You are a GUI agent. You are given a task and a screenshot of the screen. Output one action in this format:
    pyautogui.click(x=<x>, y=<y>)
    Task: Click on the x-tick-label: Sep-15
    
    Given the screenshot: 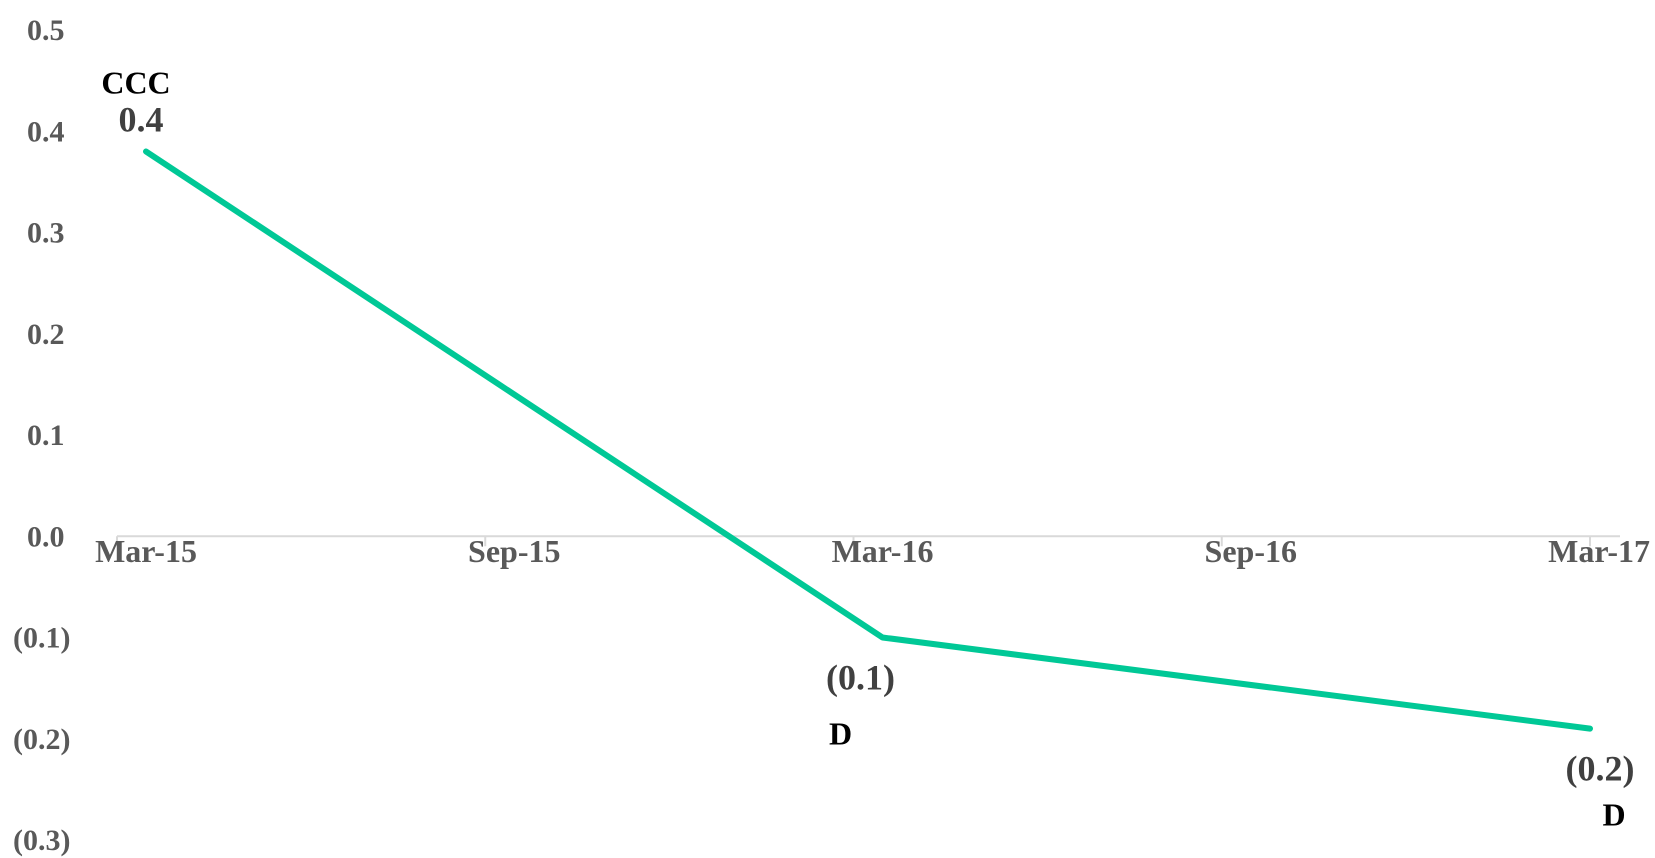 What is the action you would take?
    pyautogui.click(x=514, y=551)
    